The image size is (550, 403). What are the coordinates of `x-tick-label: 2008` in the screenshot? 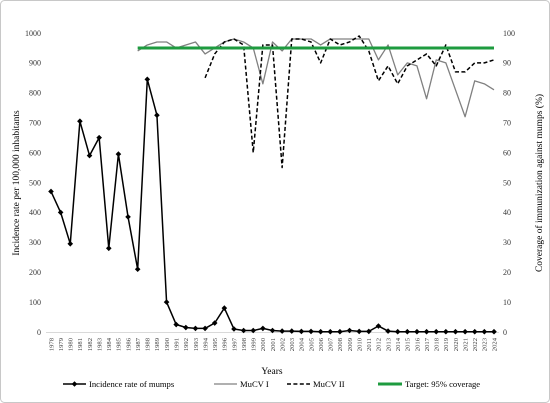 It's located at (340, 344).